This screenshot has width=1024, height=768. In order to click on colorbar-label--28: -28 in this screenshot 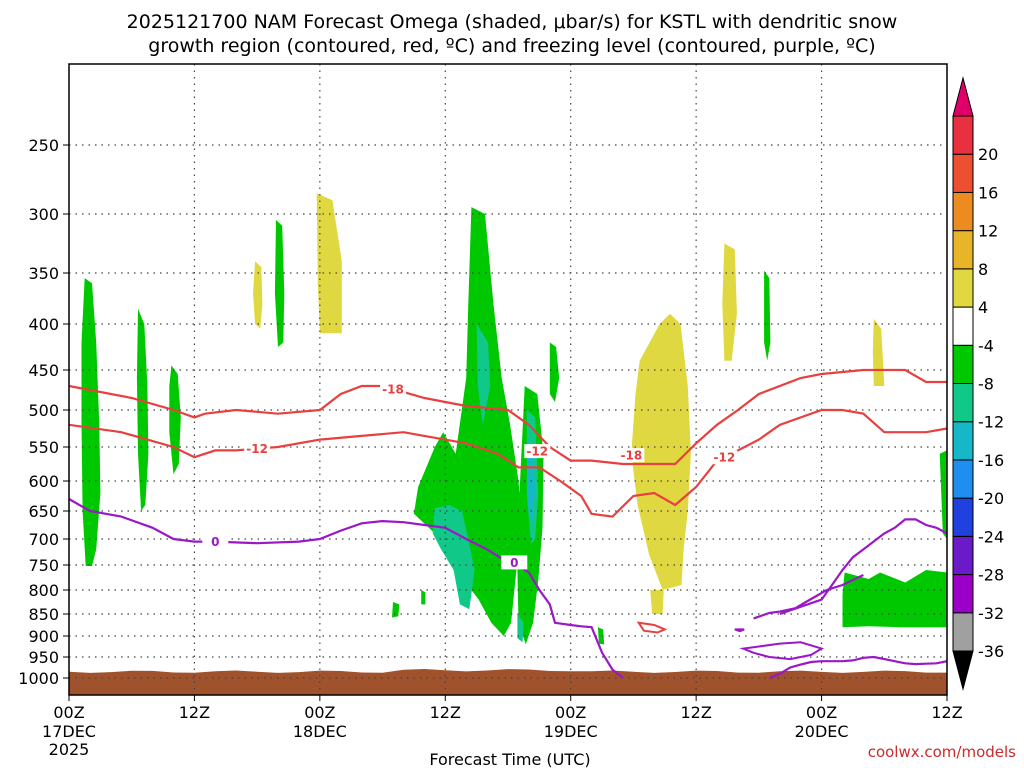, I will do `click(991, 575)`.